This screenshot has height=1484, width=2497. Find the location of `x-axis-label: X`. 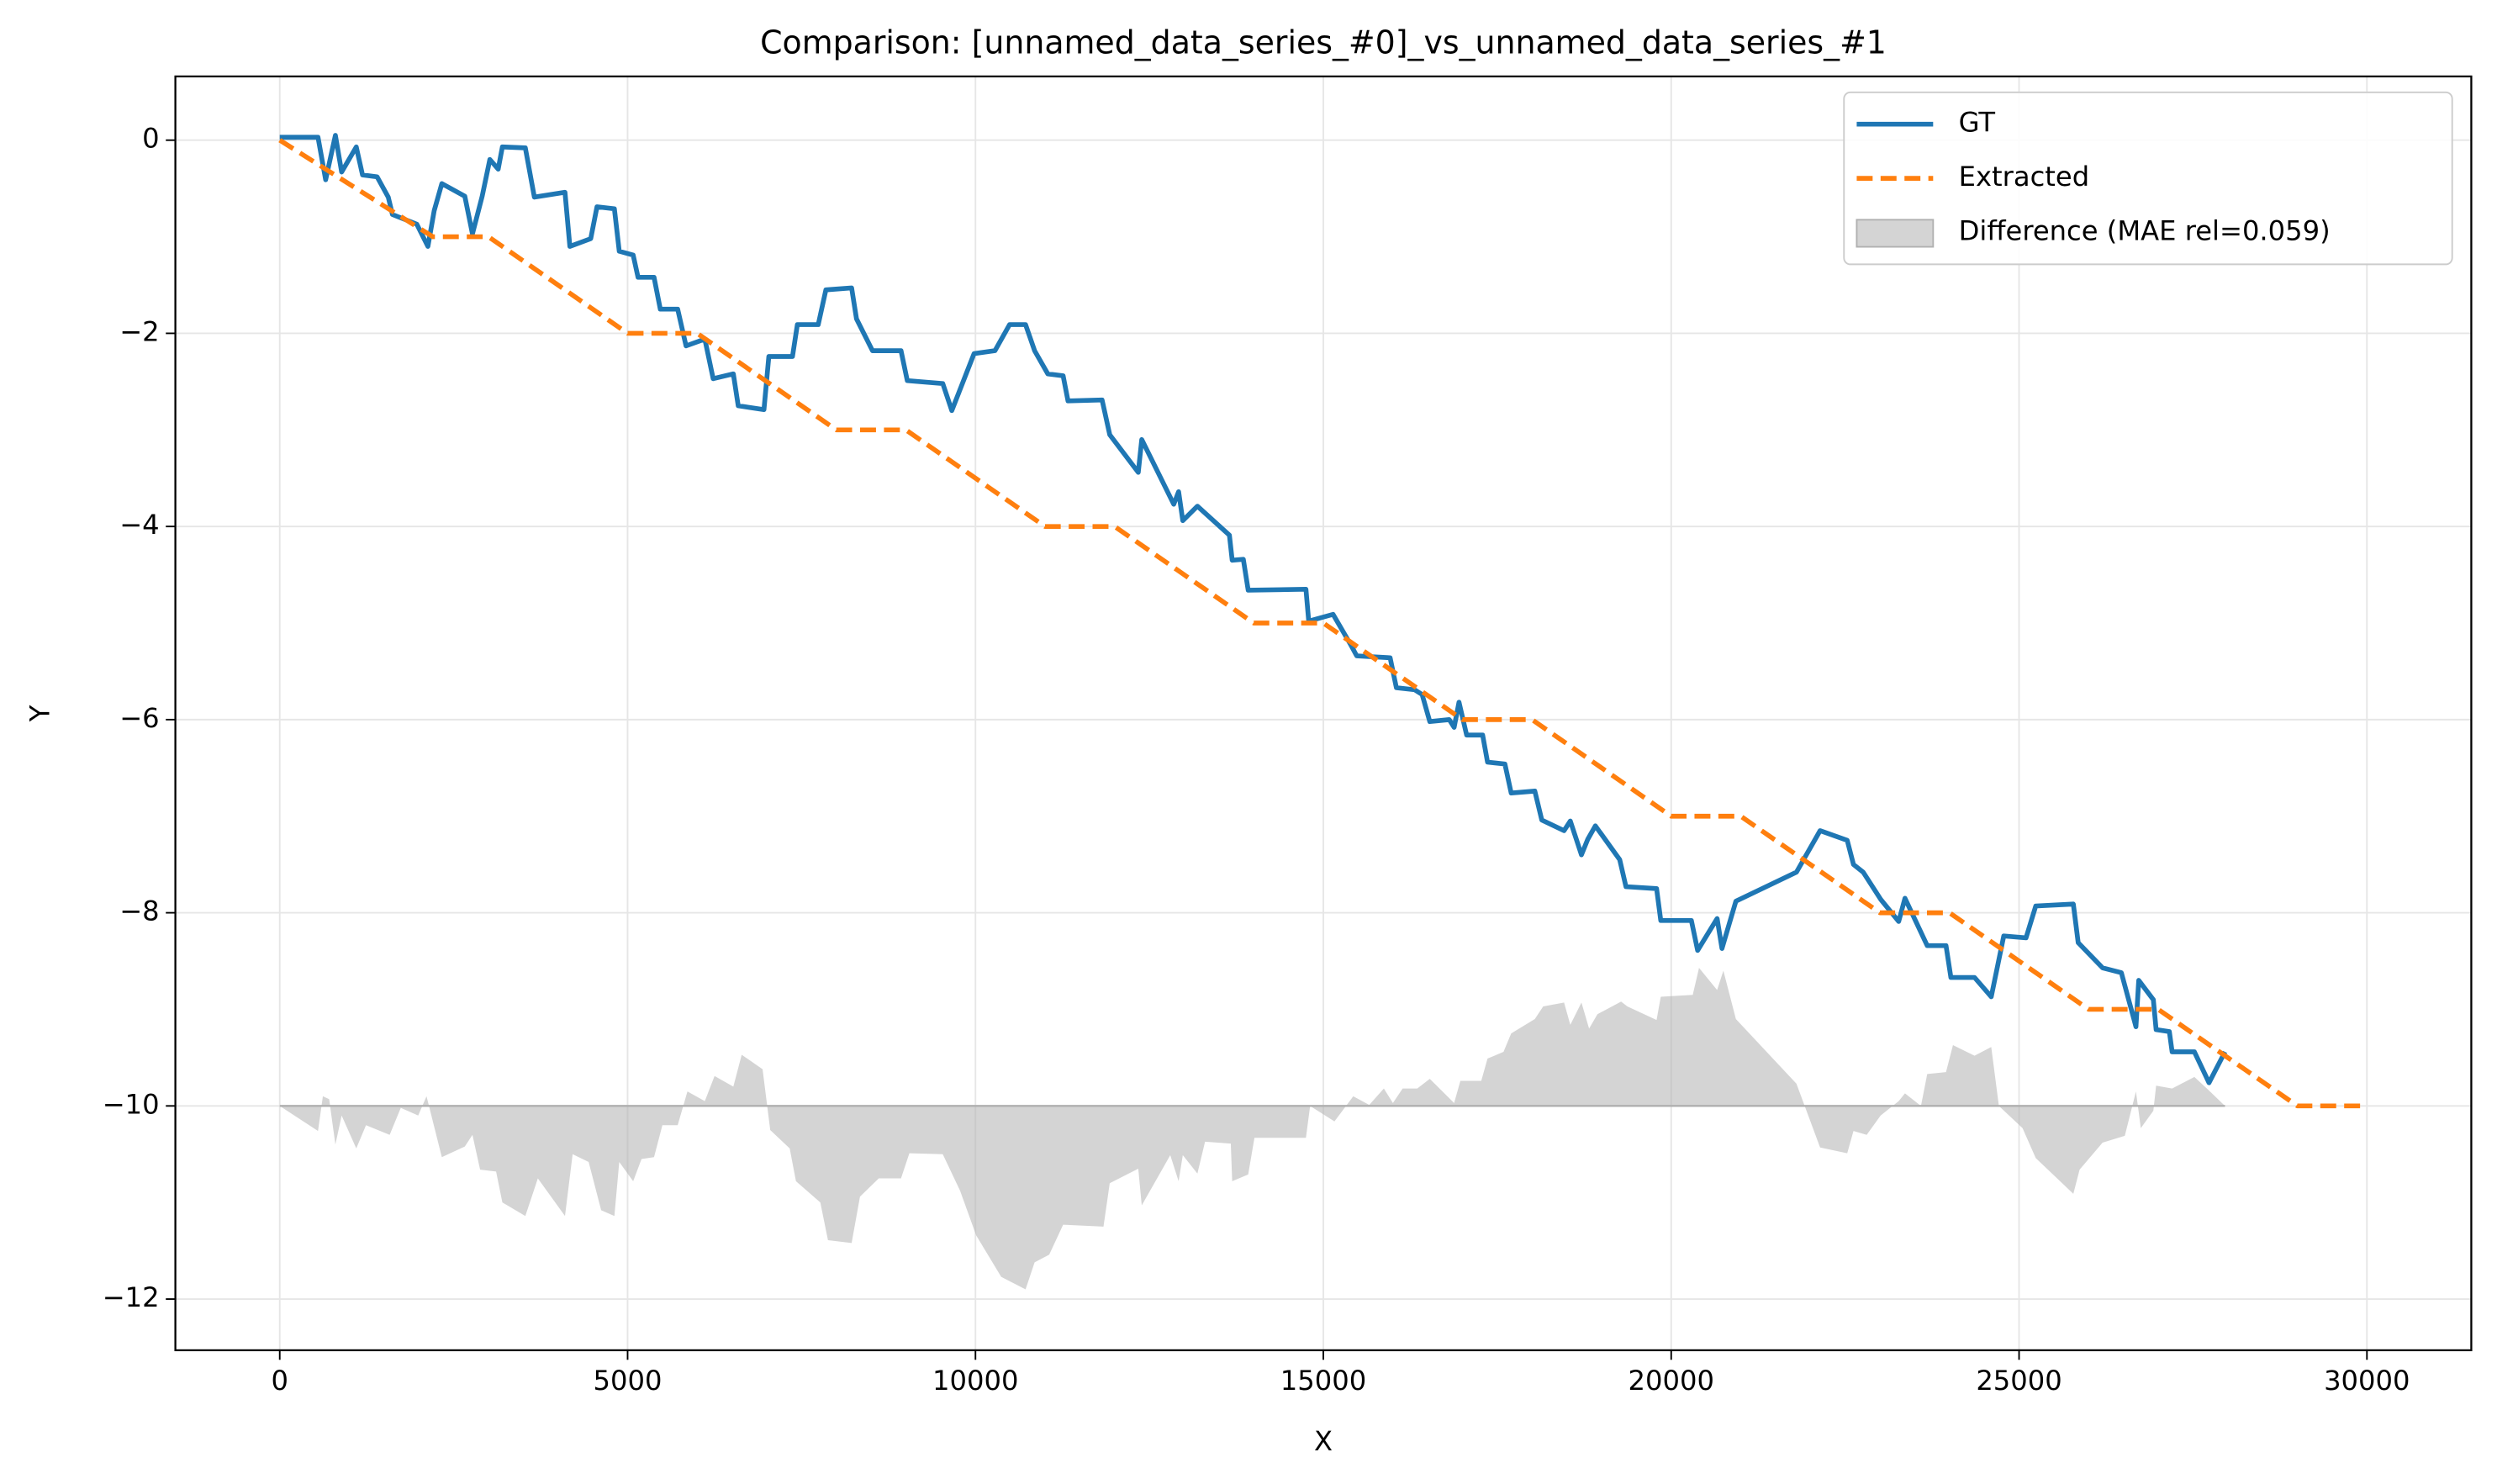

x-axis-label: X is located at coordinates (1323, 1441).